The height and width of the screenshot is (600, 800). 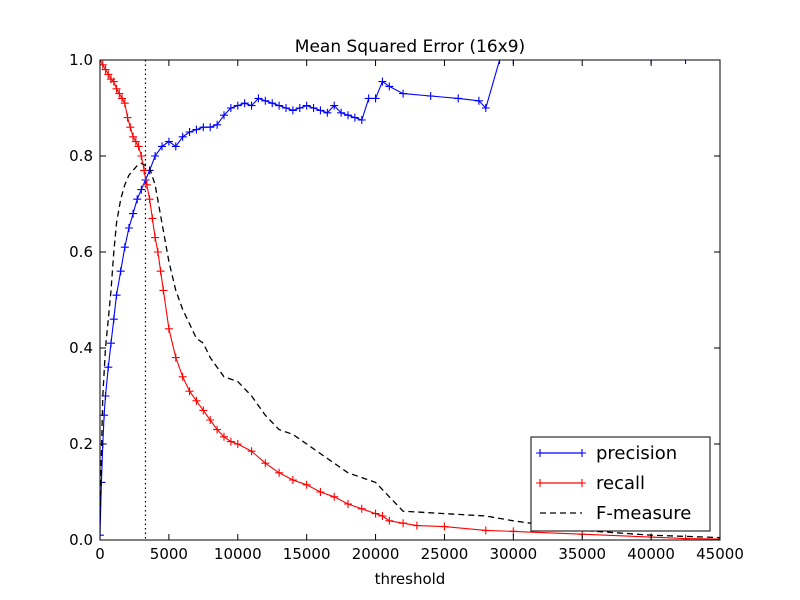 What do you see at coordinates (81, 348) in the screenshot?
I see `y-tick-label: 0.4` at bounding box center [81, 348].